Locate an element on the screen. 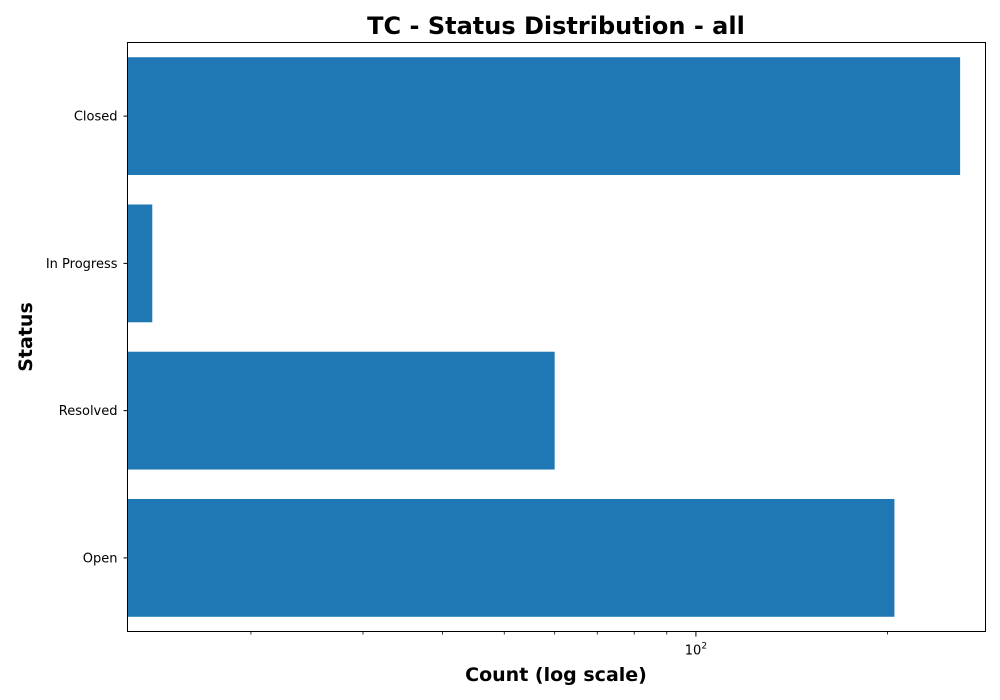  bar-open is located at coordinates (511, 557).